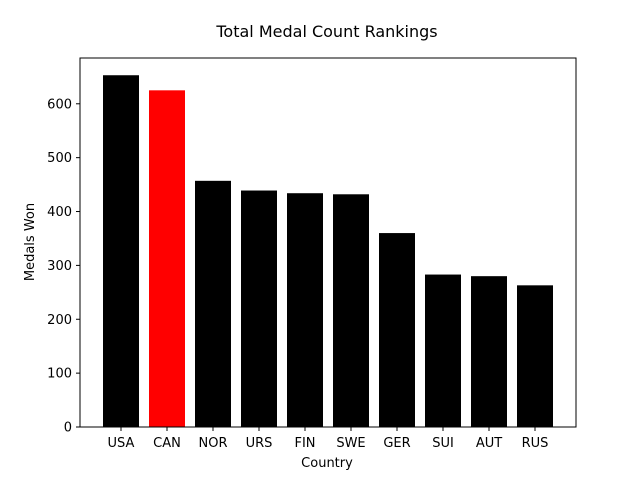  Describe the element at coordinates (305, 310) in the screenshot. I see `bar-fin` at that location.